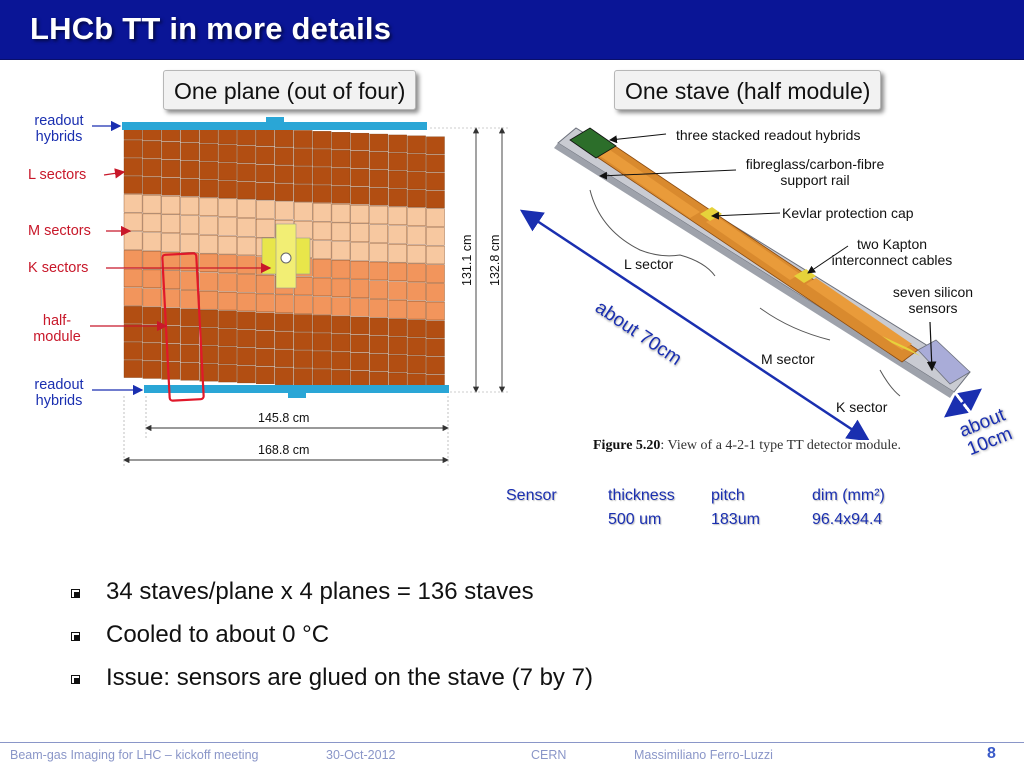  What do you see at coordinates (892, 252) in the screenshot?
I see `stave-label-kapton: two Kapton interconnect cables` at bounding box center [892, 252].